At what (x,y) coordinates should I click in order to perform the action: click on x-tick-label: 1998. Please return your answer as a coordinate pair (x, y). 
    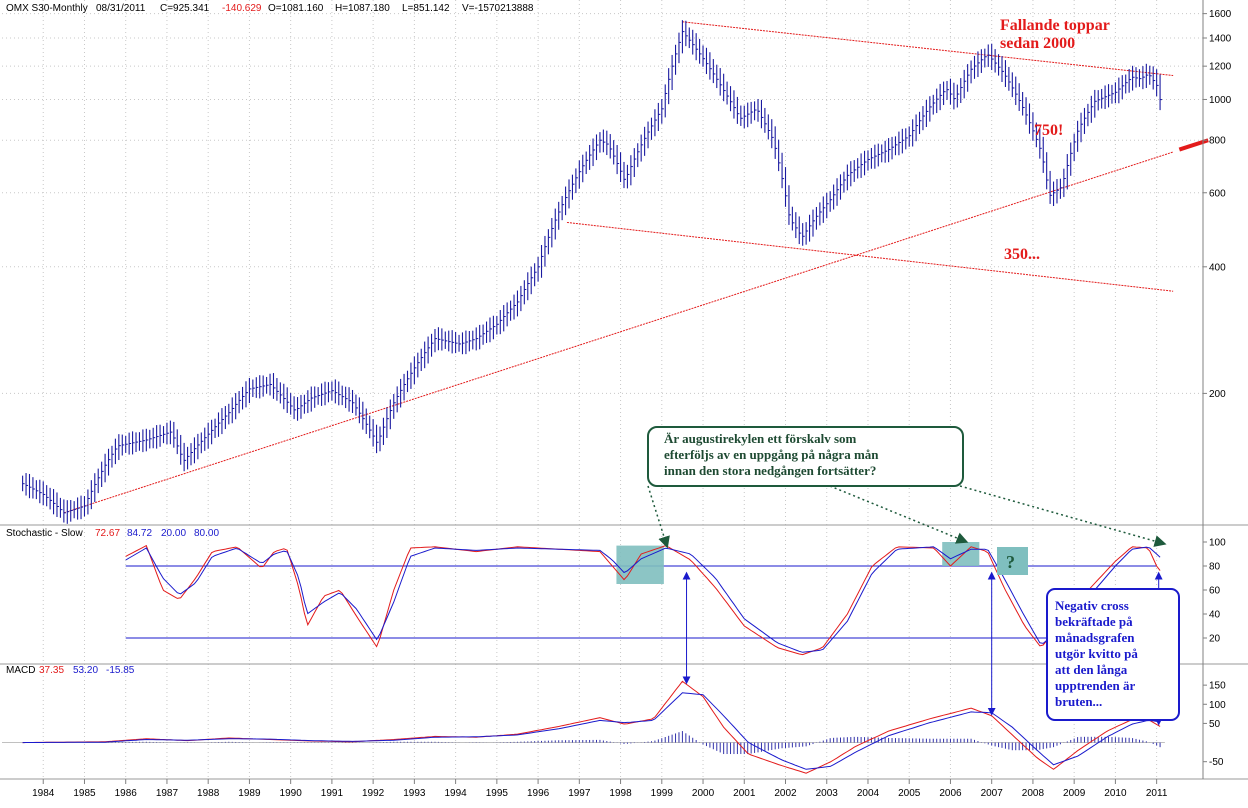
    Looking at the image, I should click on (620, 793).